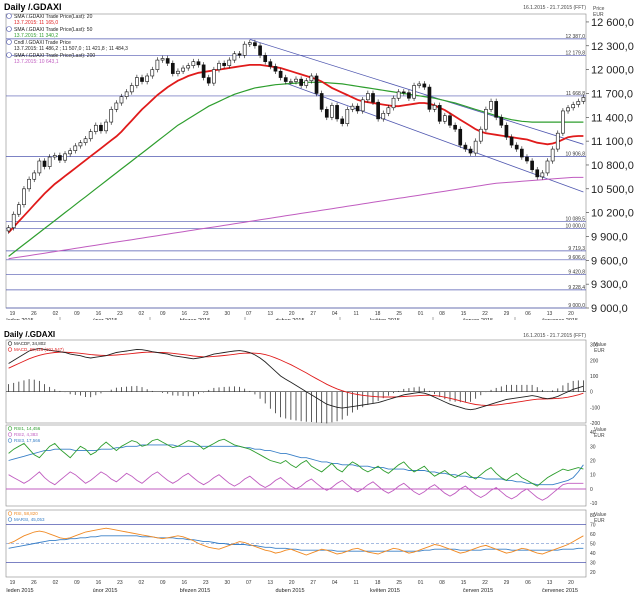 This screenshot has width=640, height=597. I want to click on x-day-tick: 08, so click(442, 583).